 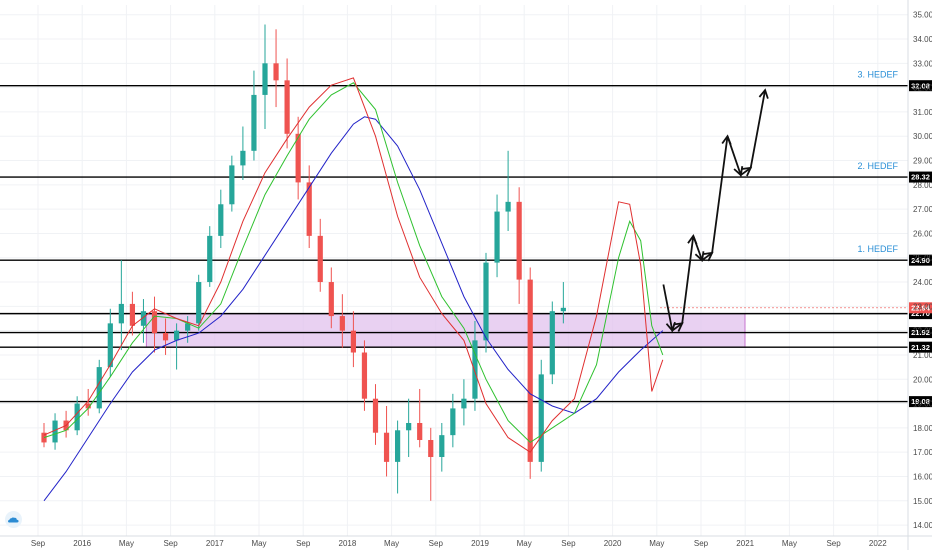 I want to click on x-tick-label: 2021, so click(x=745, y=543).